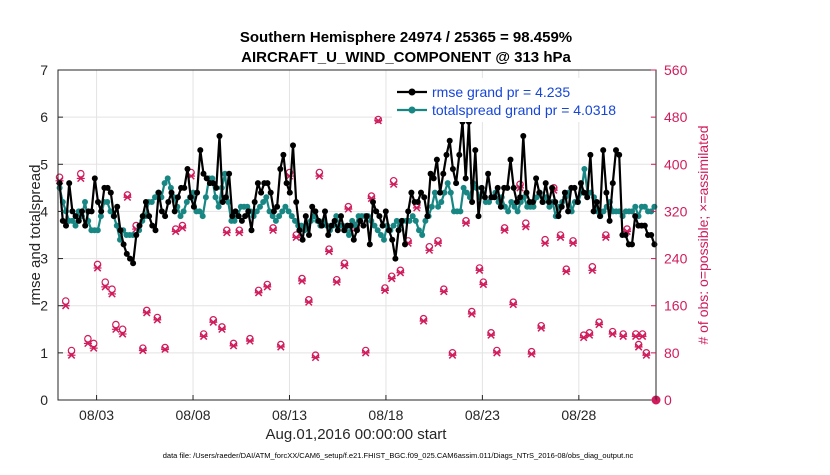  What do you see at coordinates (521, 100) in the screenshot?
I see `legend-box` at bounding box center [521, 100].